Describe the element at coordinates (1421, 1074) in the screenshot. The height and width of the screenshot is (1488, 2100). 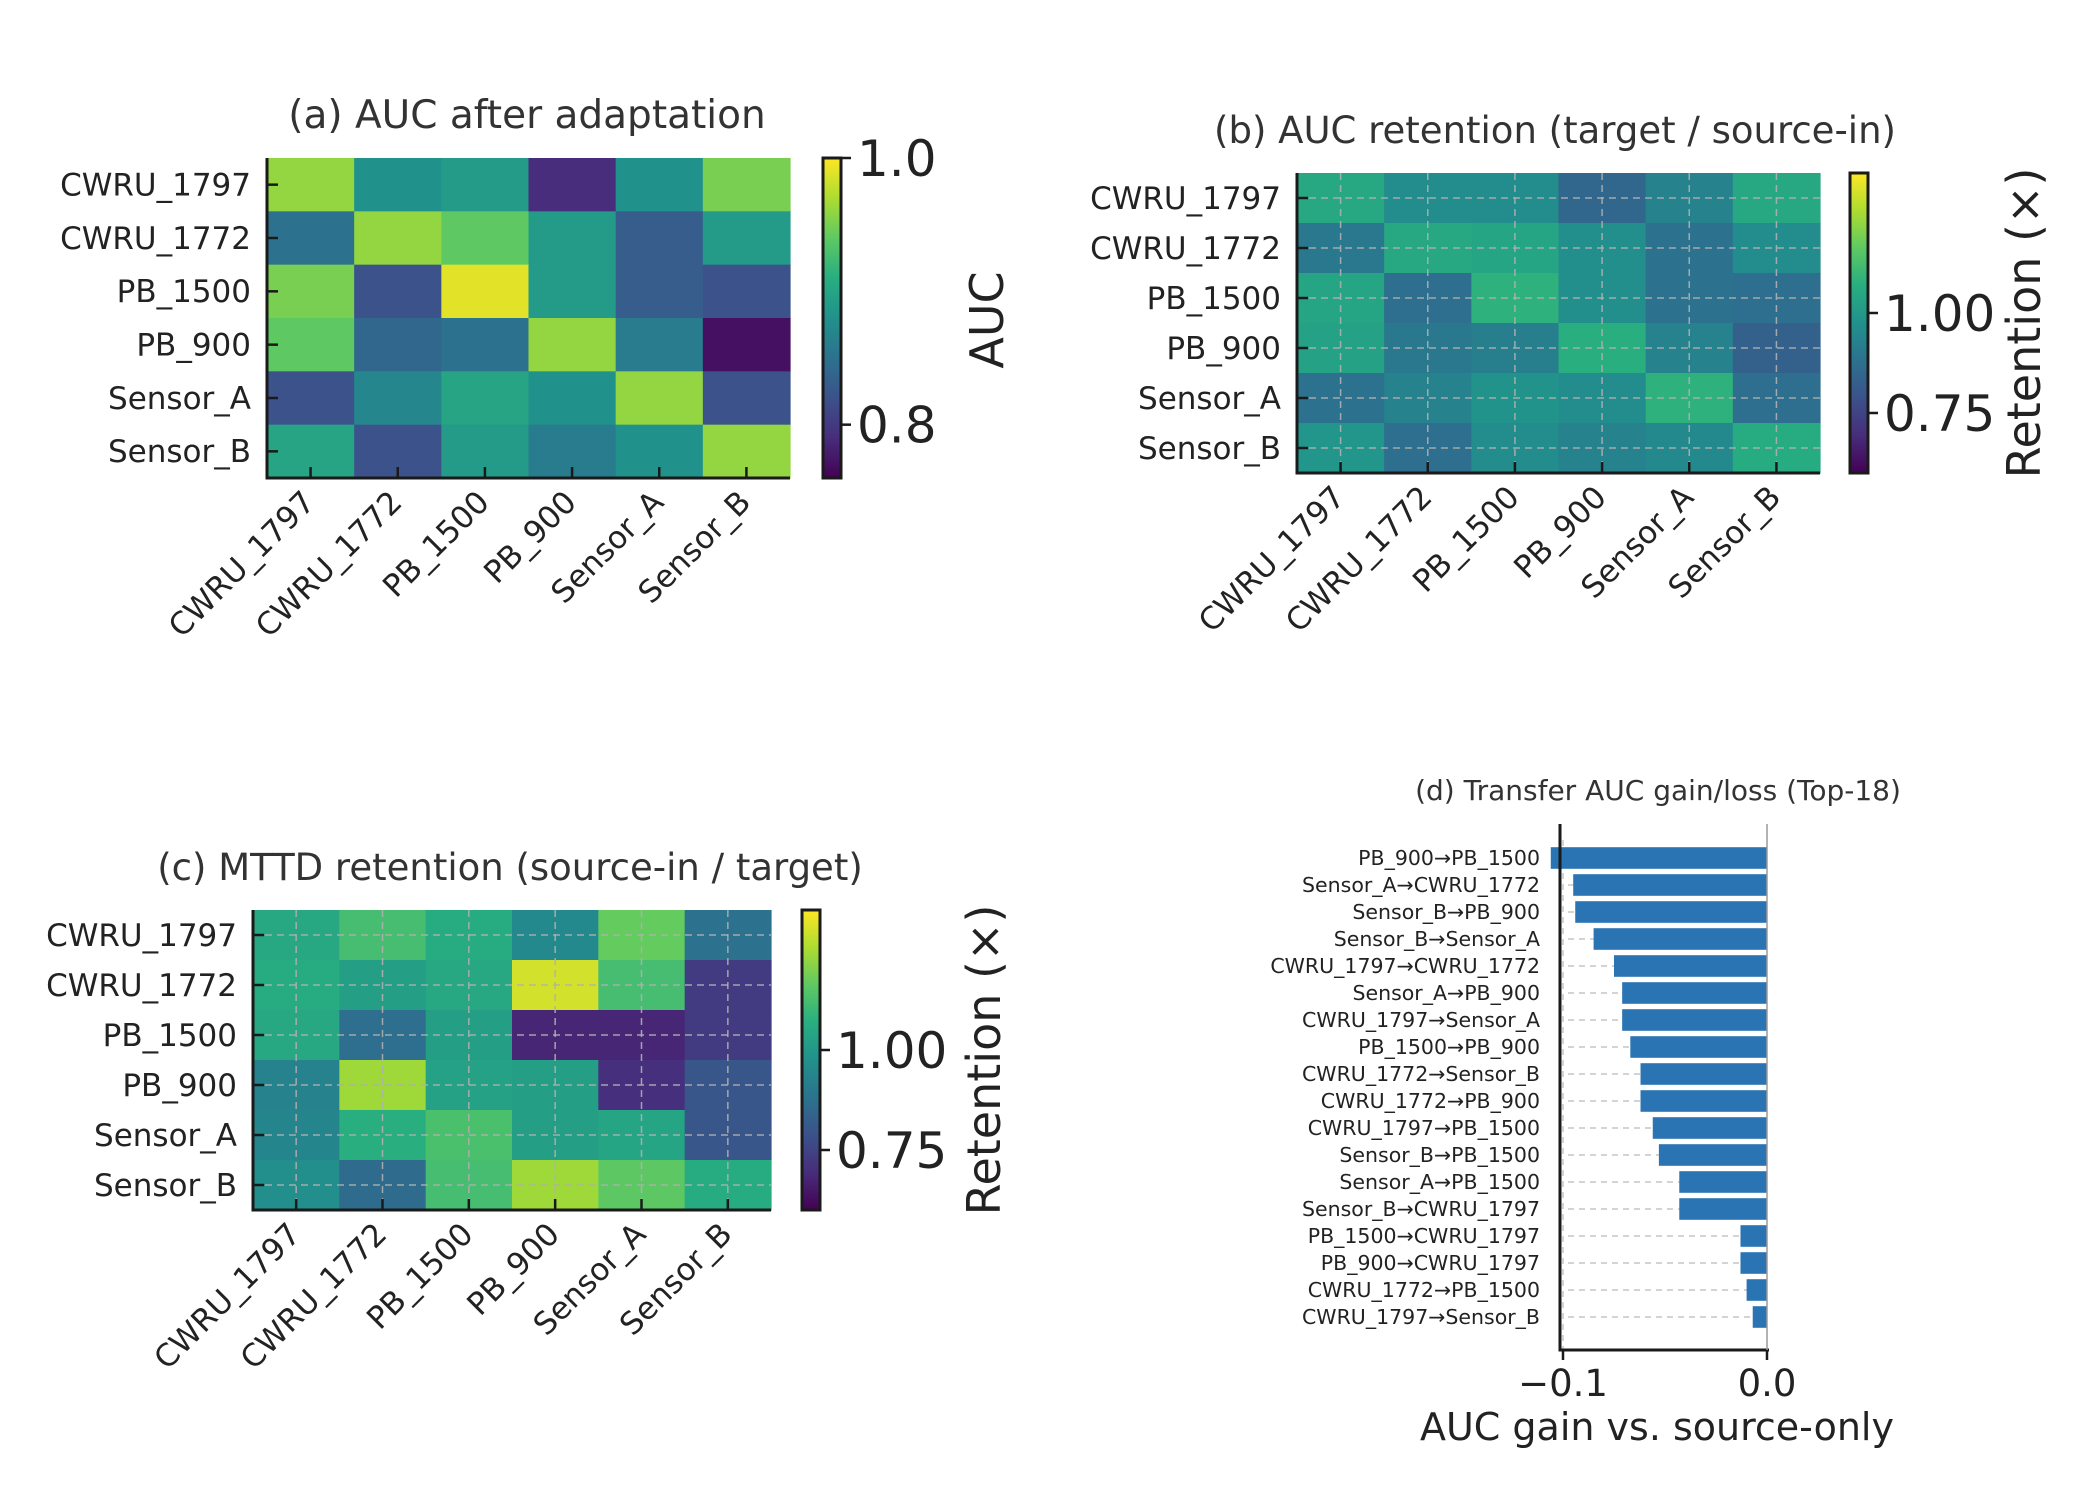
I see `y-tick-label: CWRU_1772→Sensor_B` at that location.